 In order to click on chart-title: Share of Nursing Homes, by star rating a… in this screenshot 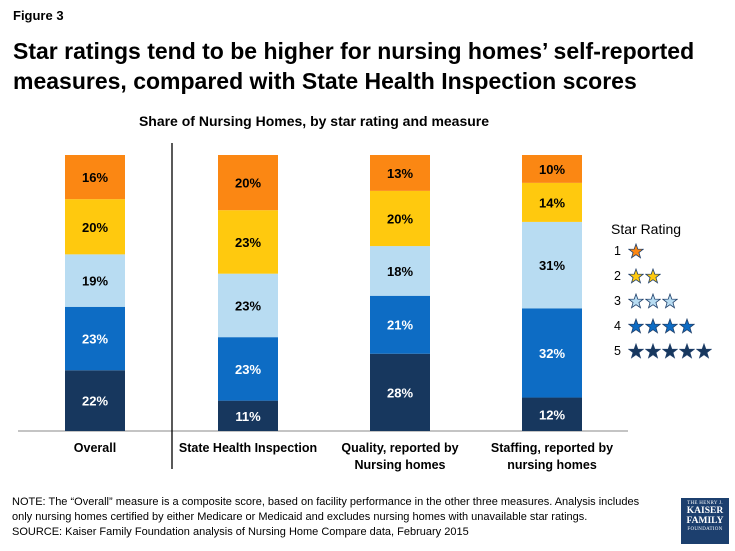, I will do `click(314, 121)`.